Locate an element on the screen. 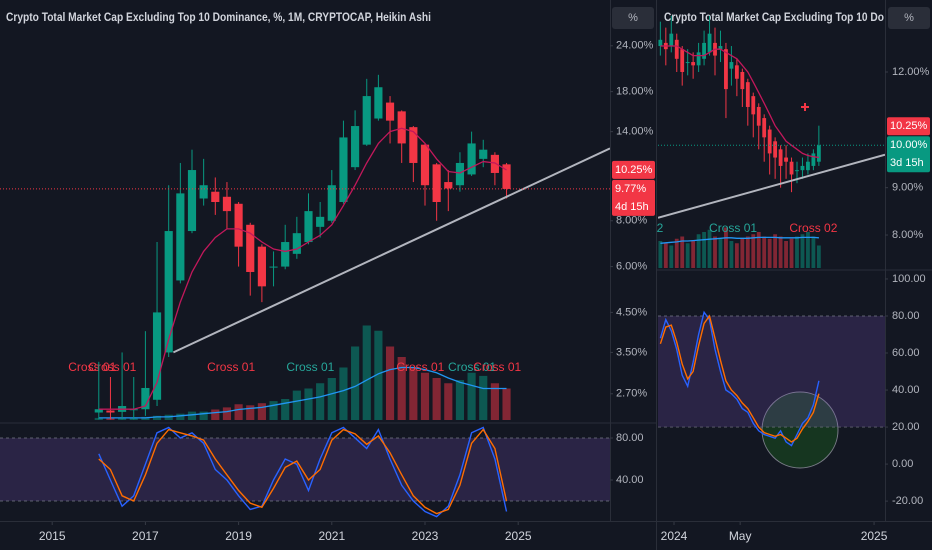 This screenshot has height=550, width=932. y-tick-label: 2.70% is located at coordinates (631, 394).